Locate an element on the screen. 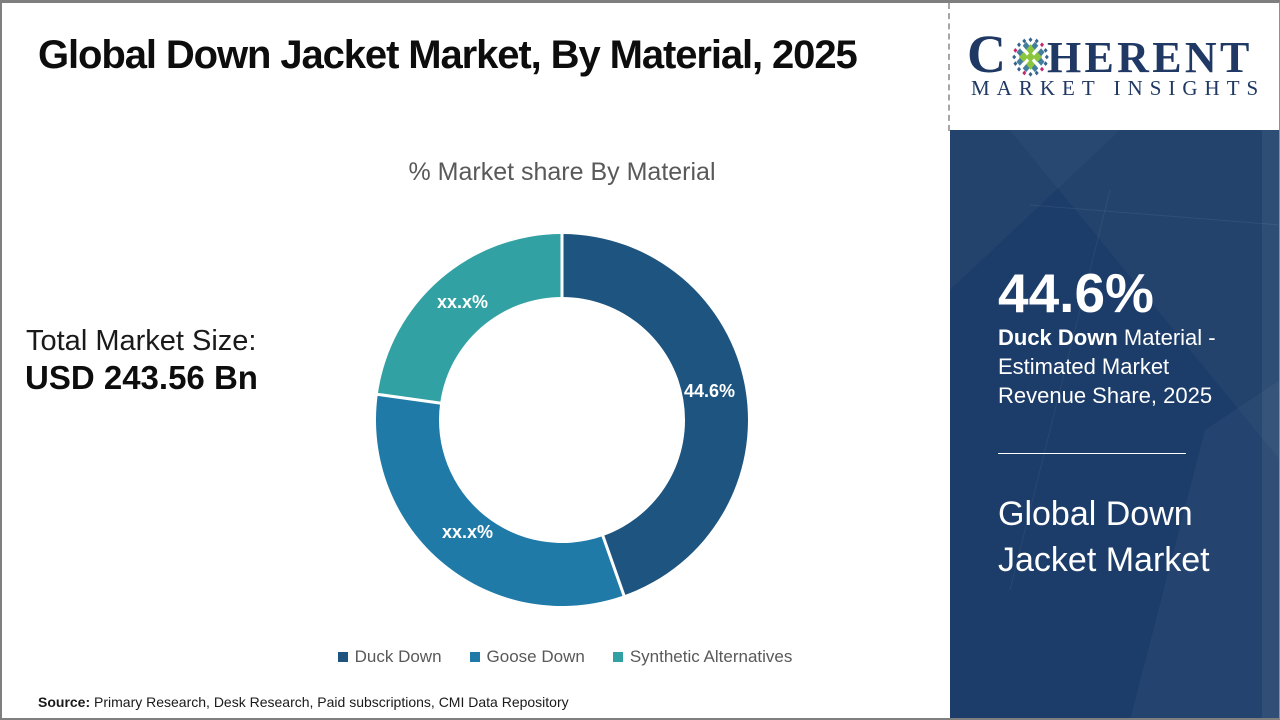 This screenshot has height=720, width=1280. svg-text: C is located at coordinates (986, 54).